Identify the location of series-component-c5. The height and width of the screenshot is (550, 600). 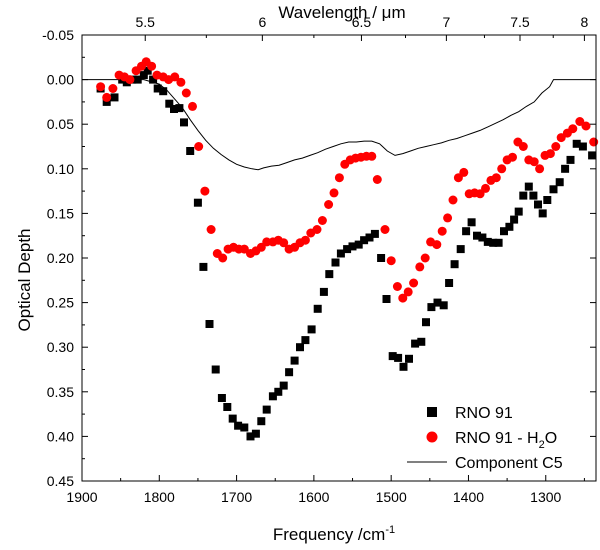
(339, 125).